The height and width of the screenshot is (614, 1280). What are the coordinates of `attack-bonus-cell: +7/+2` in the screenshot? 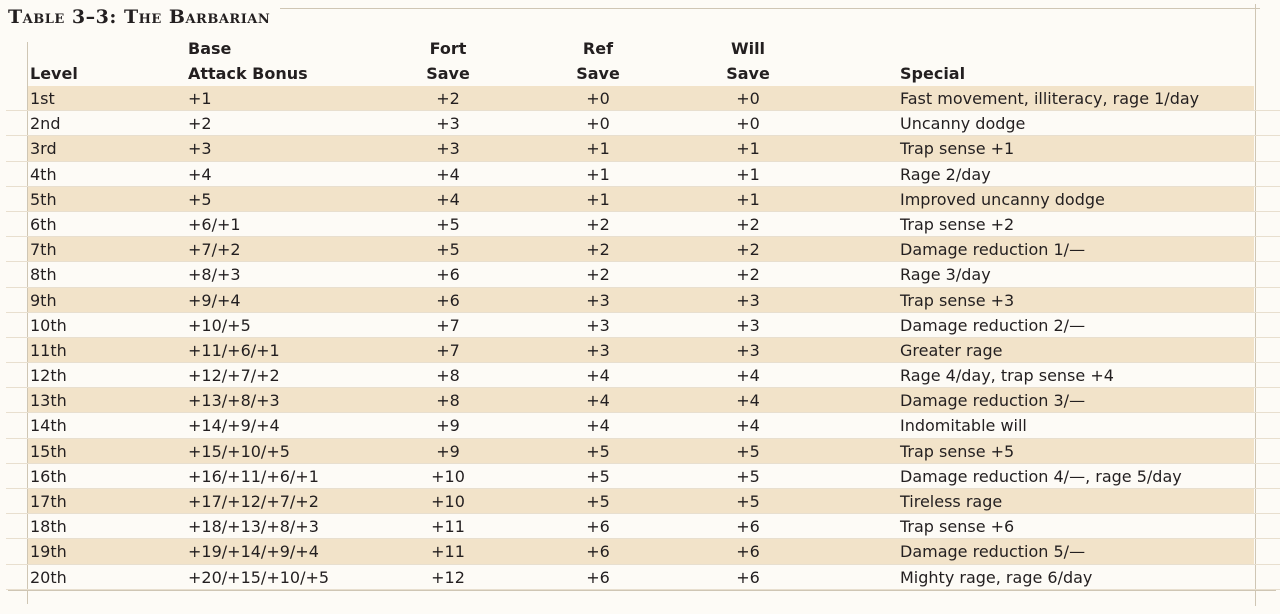 It's located at (214, 250).